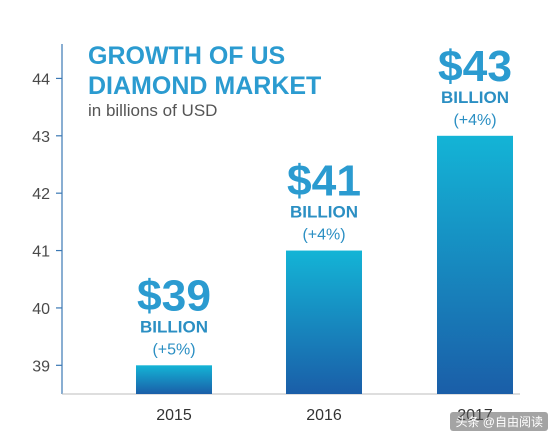 The width and height of the screenshot is (554, 439). What do you see at coordinates (173, 349) in the screenshot?
I see `data-label-change: (+5%)` at bounding box center [173, 349].